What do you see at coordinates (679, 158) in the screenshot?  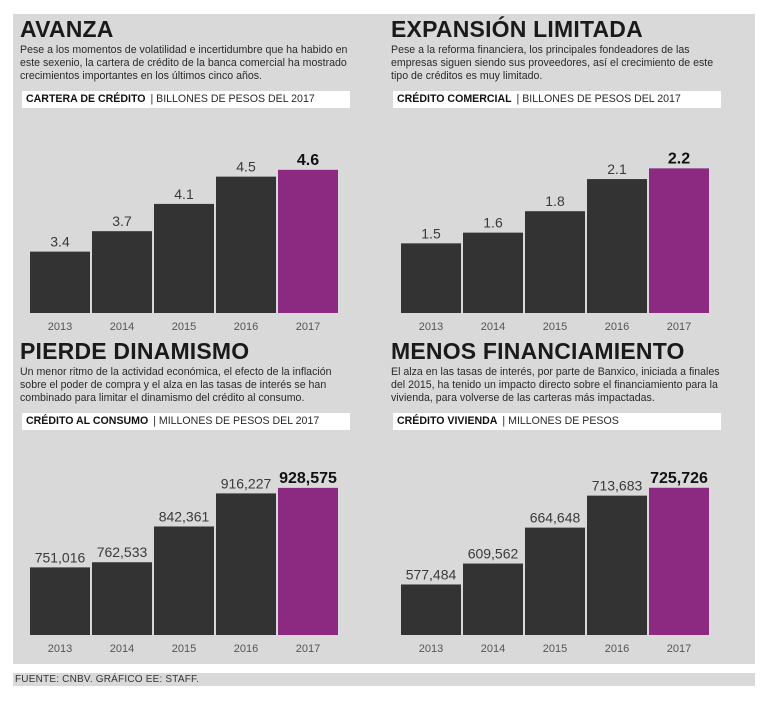 I see `value-label-2017: 2.2` at bounding box center [679, 158].